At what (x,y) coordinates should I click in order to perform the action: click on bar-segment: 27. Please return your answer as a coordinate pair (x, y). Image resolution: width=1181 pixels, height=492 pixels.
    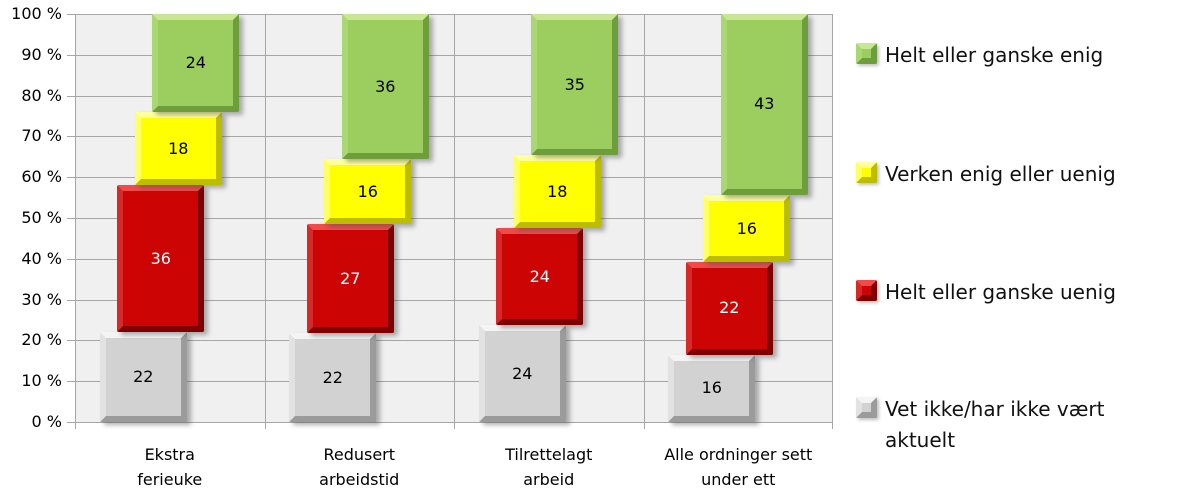
    Looking at the image, I should click on (350, 279).